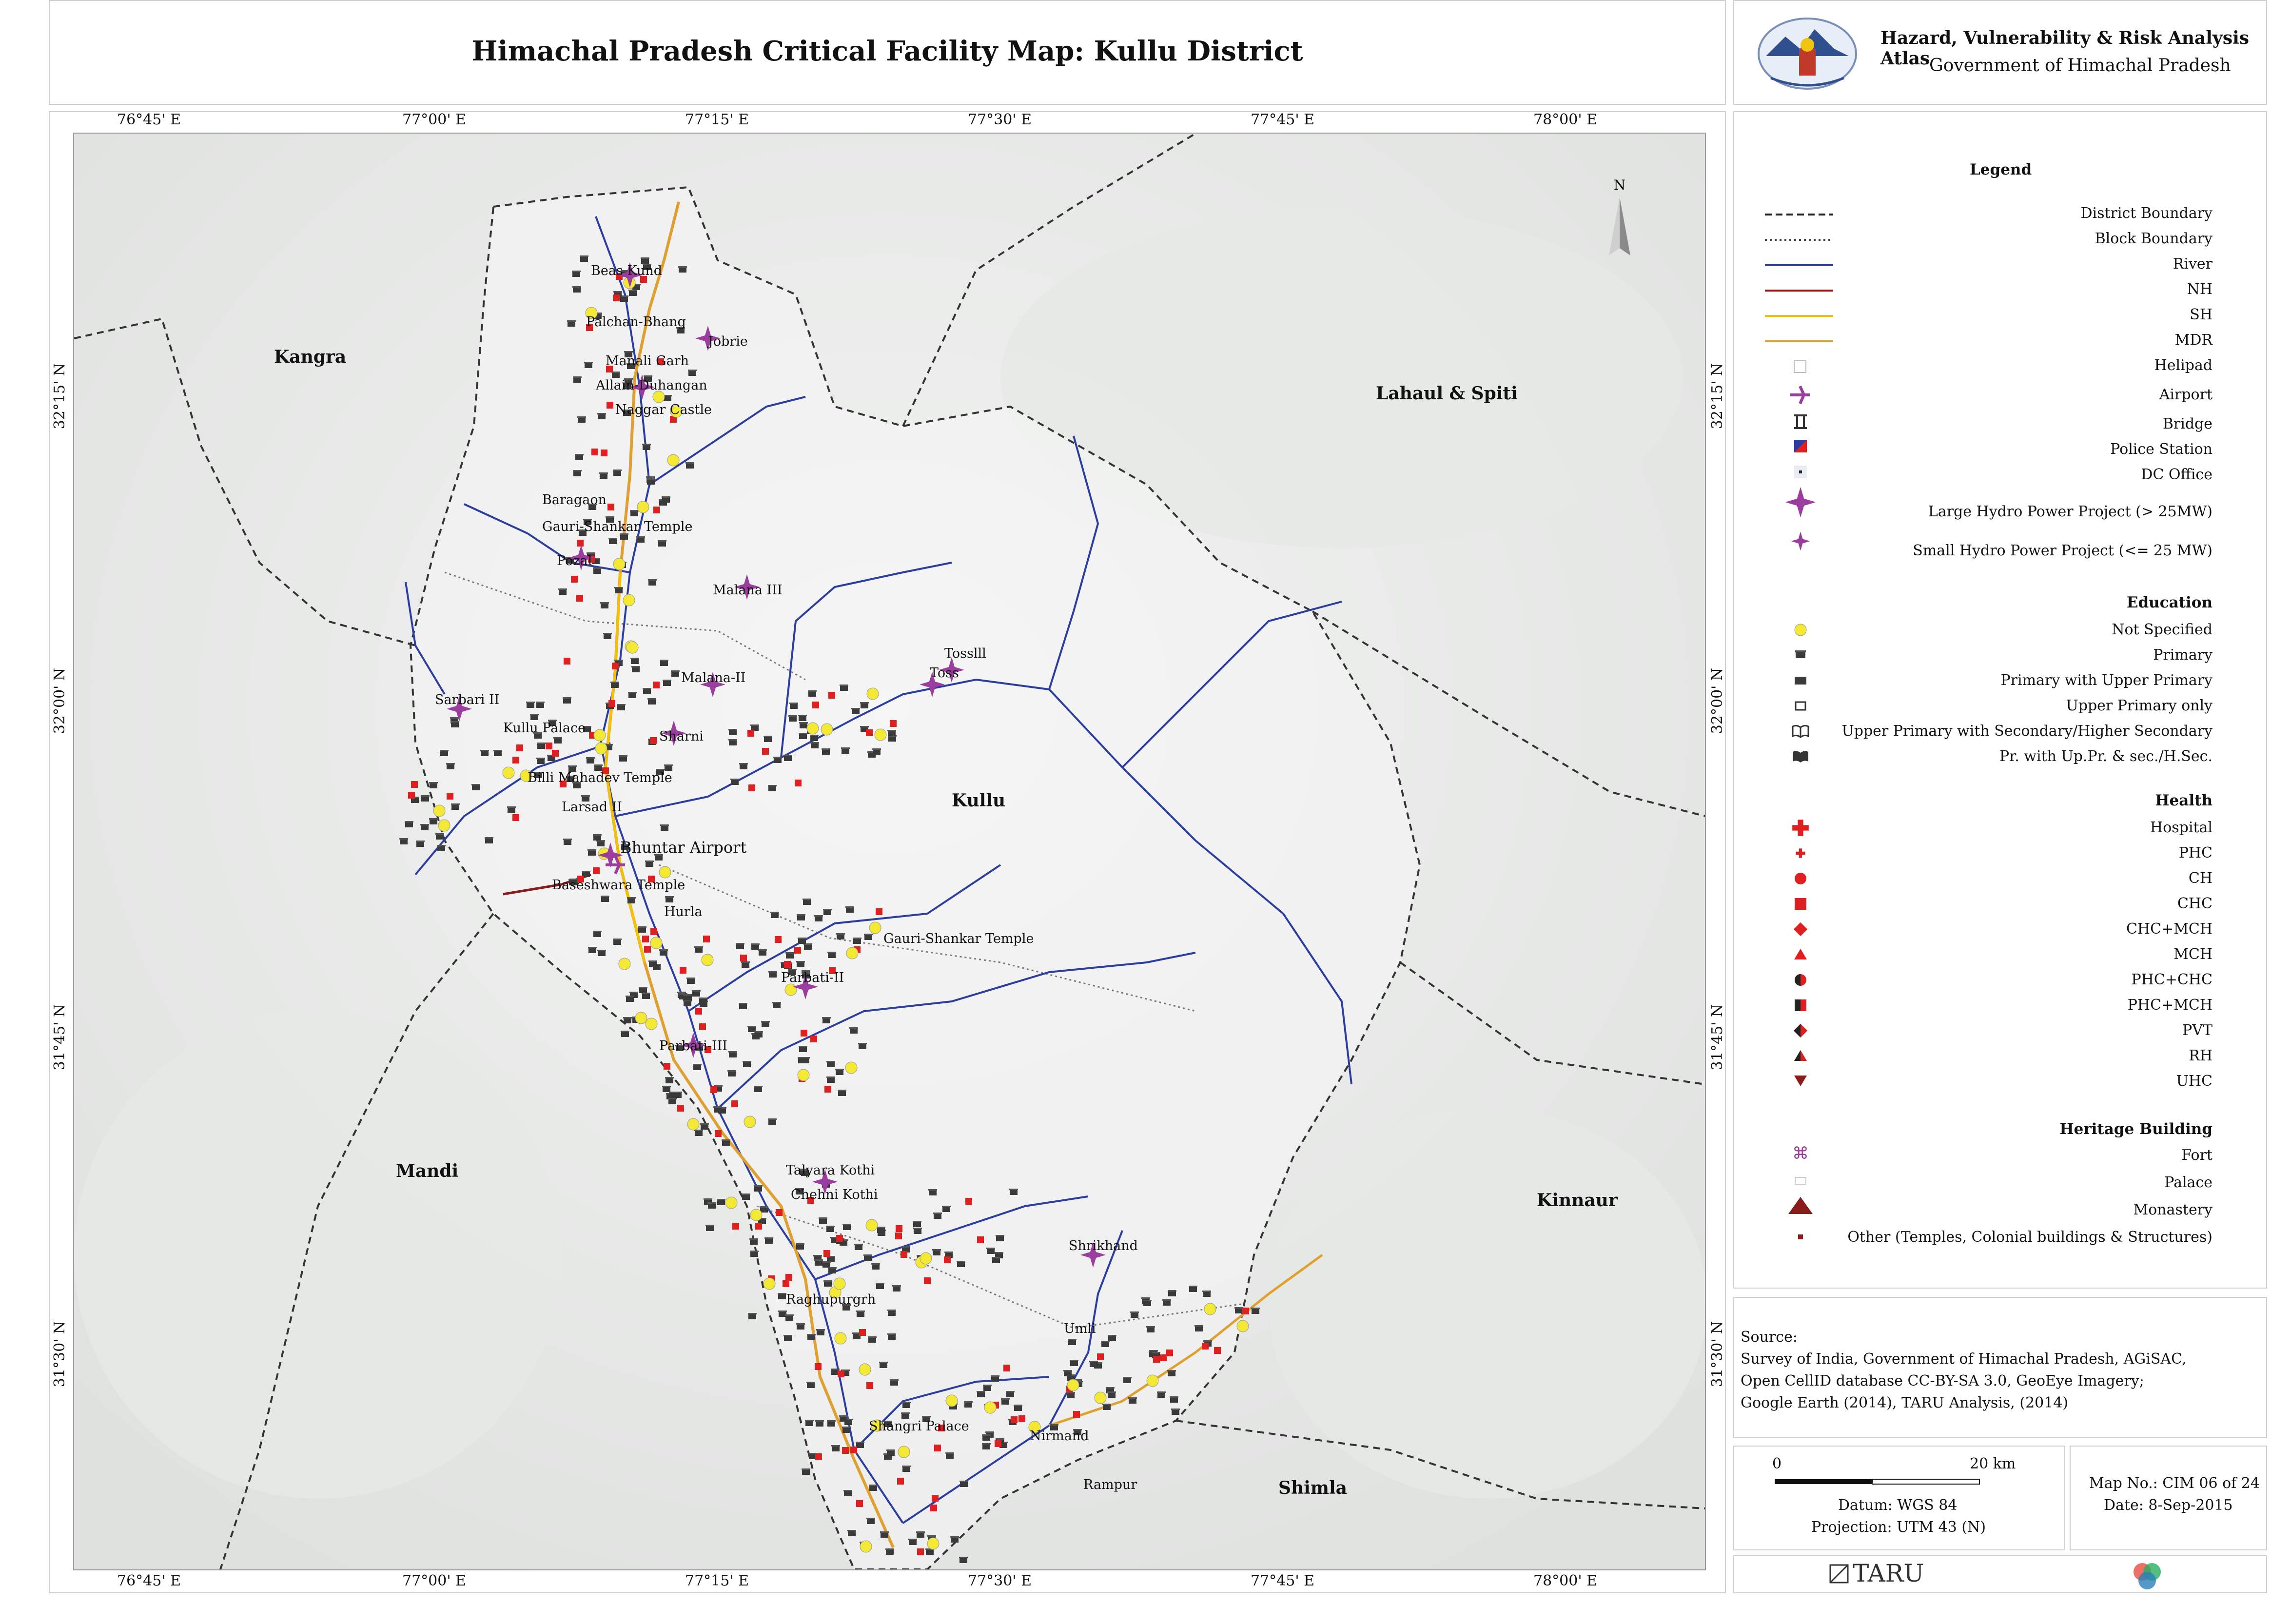  What do you see at coordinates (1619, 216) in the screenshot?
I see `north-arrow-icon: N` at bounding box center [1619, 216].